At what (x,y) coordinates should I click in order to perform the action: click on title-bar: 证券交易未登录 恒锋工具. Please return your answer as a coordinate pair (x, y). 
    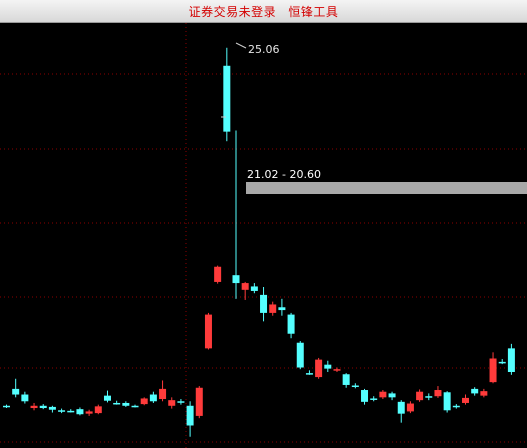
    Looking at the image, I should click on (263, 11).